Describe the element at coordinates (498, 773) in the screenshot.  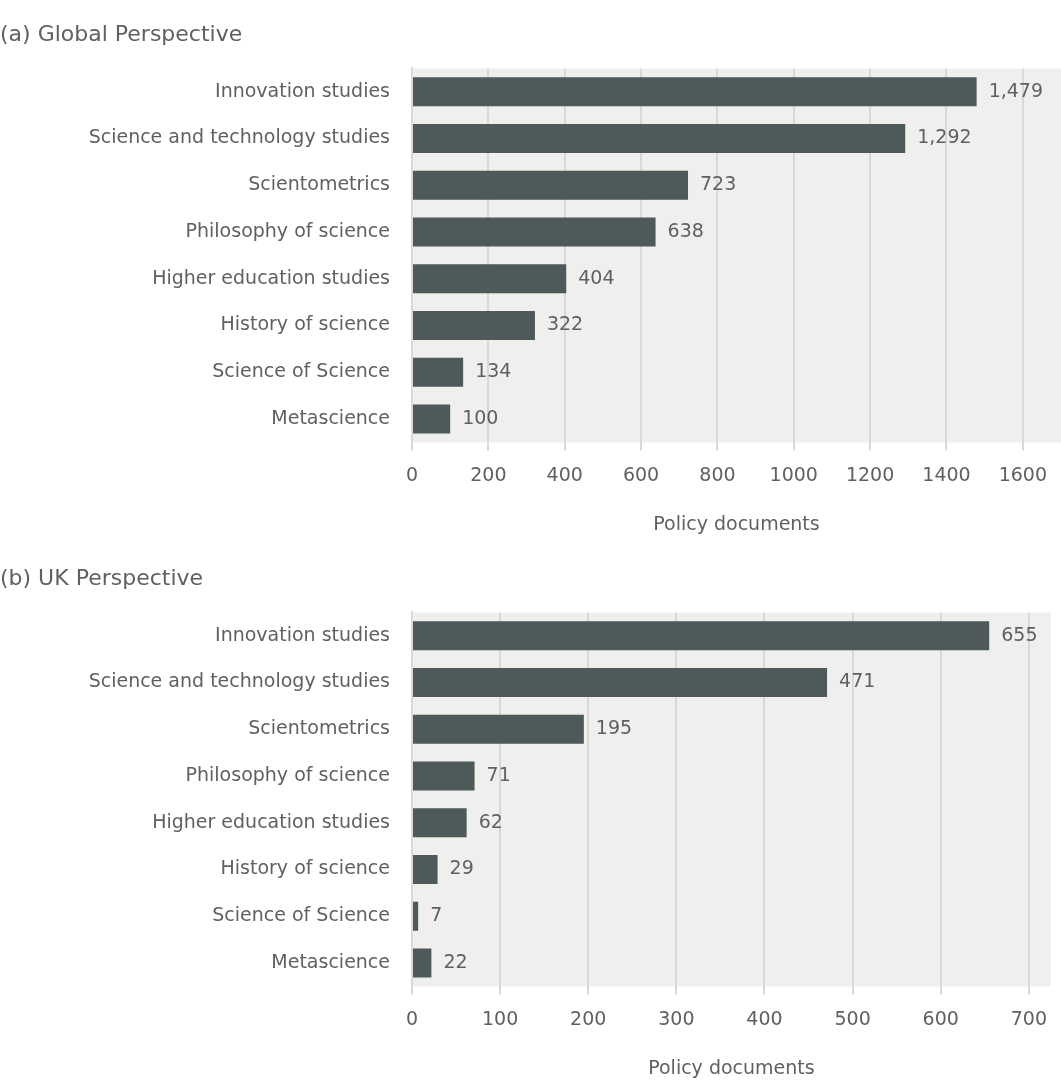
I see `data-label: 71` at that location.